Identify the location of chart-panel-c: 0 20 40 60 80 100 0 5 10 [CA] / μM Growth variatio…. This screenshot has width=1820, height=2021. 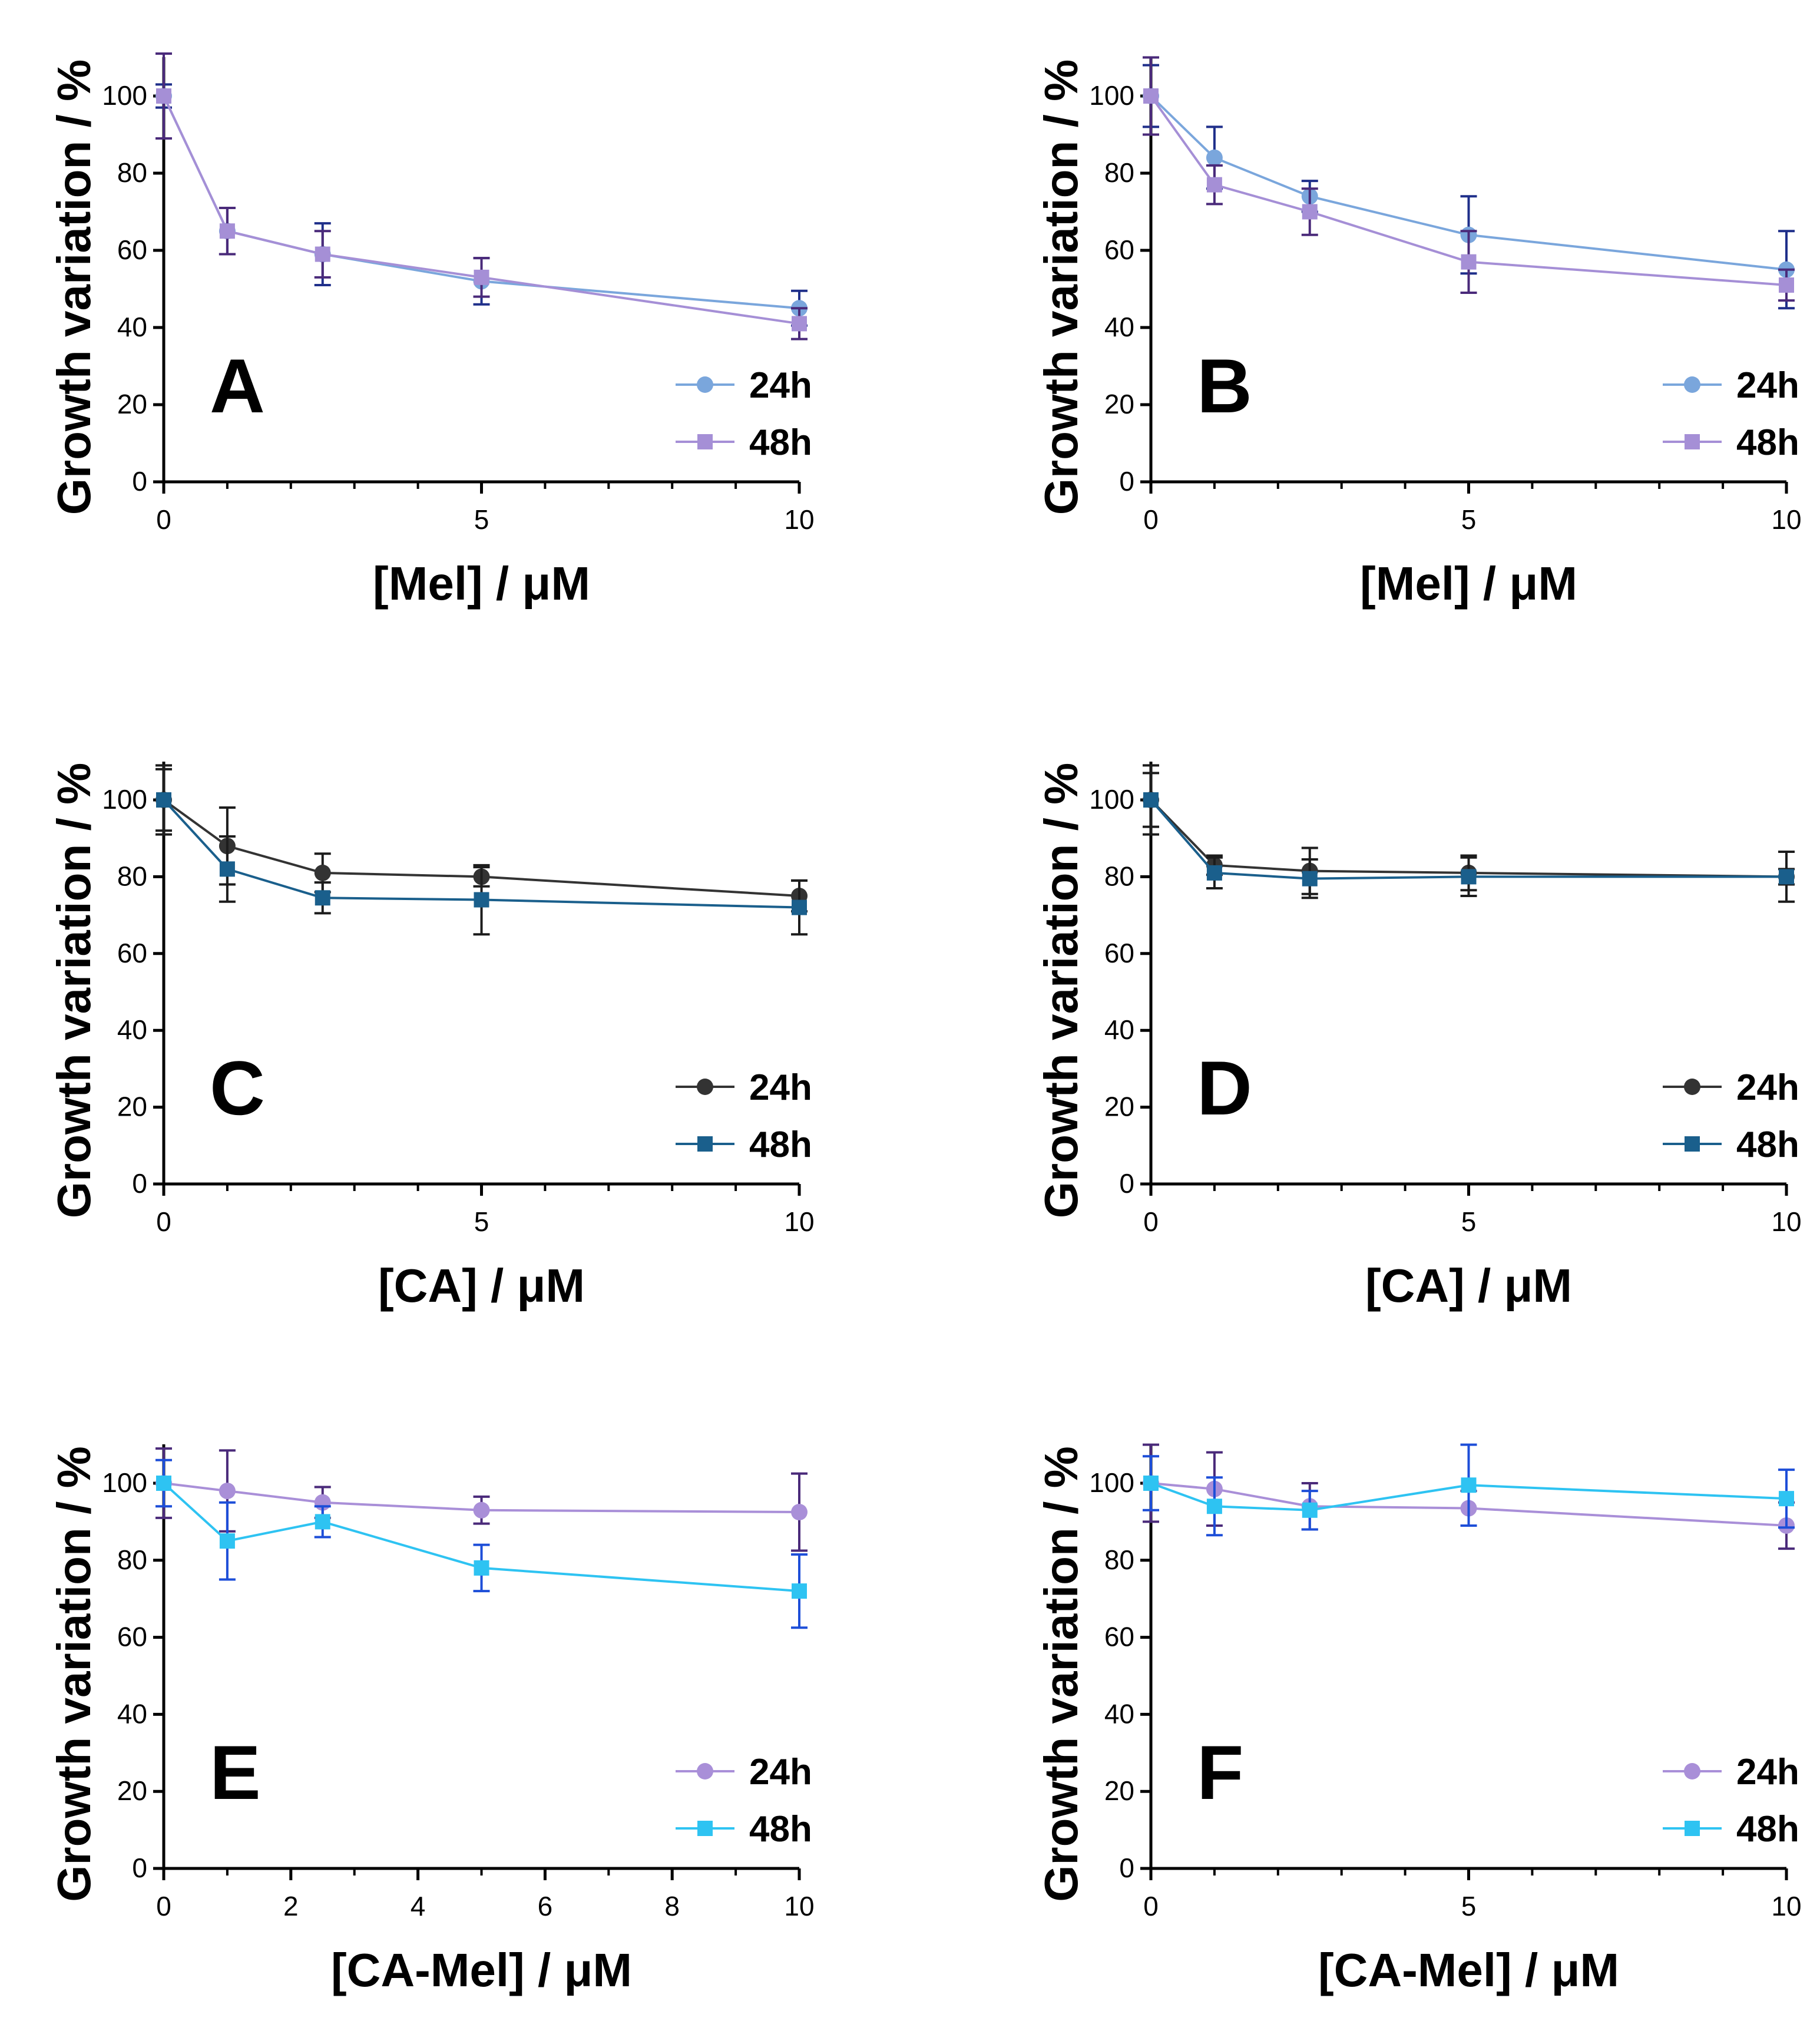
(431, 1037).